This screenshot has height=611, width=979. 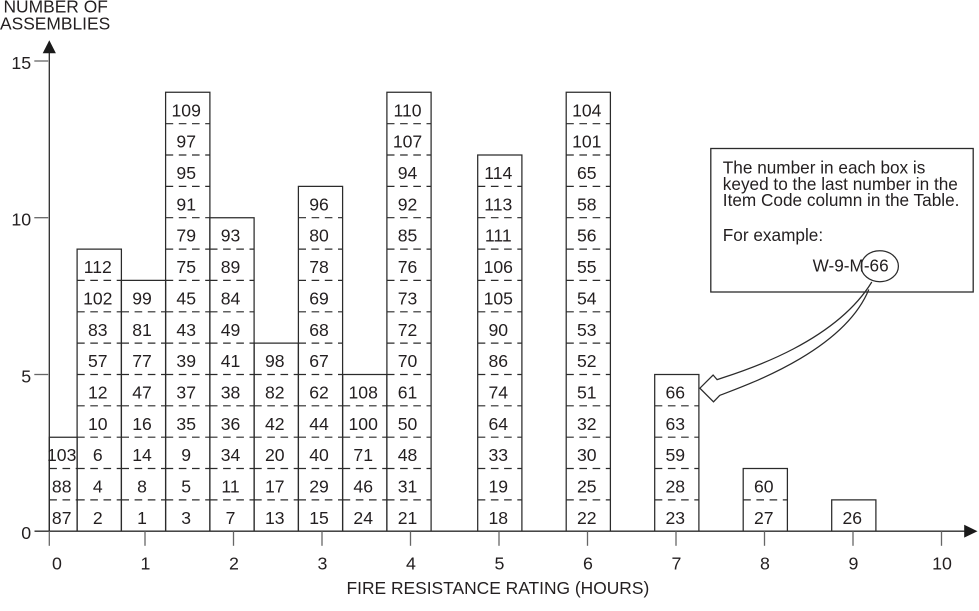 What do you see at coordinates (411, 563) in the screenshot?
I see `svg-text: 4` at bounding box center [411, 563].